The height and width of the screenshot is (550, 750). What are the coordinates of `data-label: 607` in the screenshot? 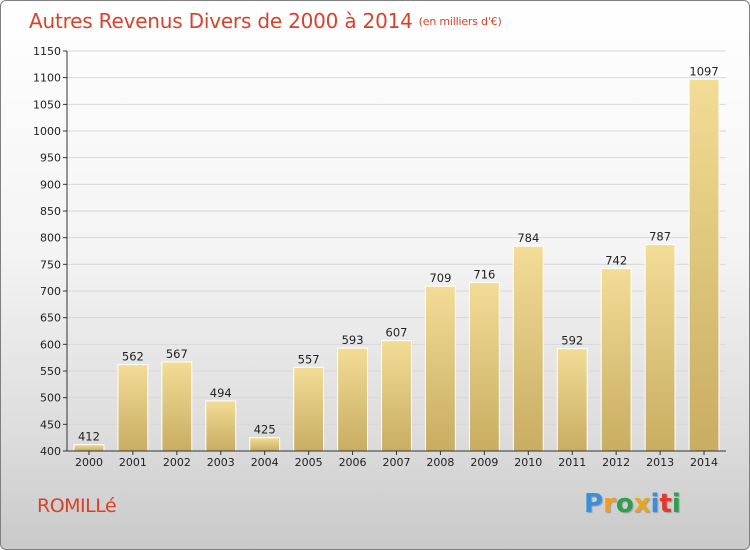 It's located at (397, 333).